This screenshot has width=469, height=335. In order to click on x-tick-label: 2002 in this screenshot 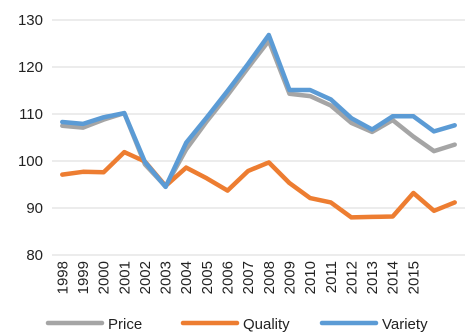, I will do `click(145, 277)`.